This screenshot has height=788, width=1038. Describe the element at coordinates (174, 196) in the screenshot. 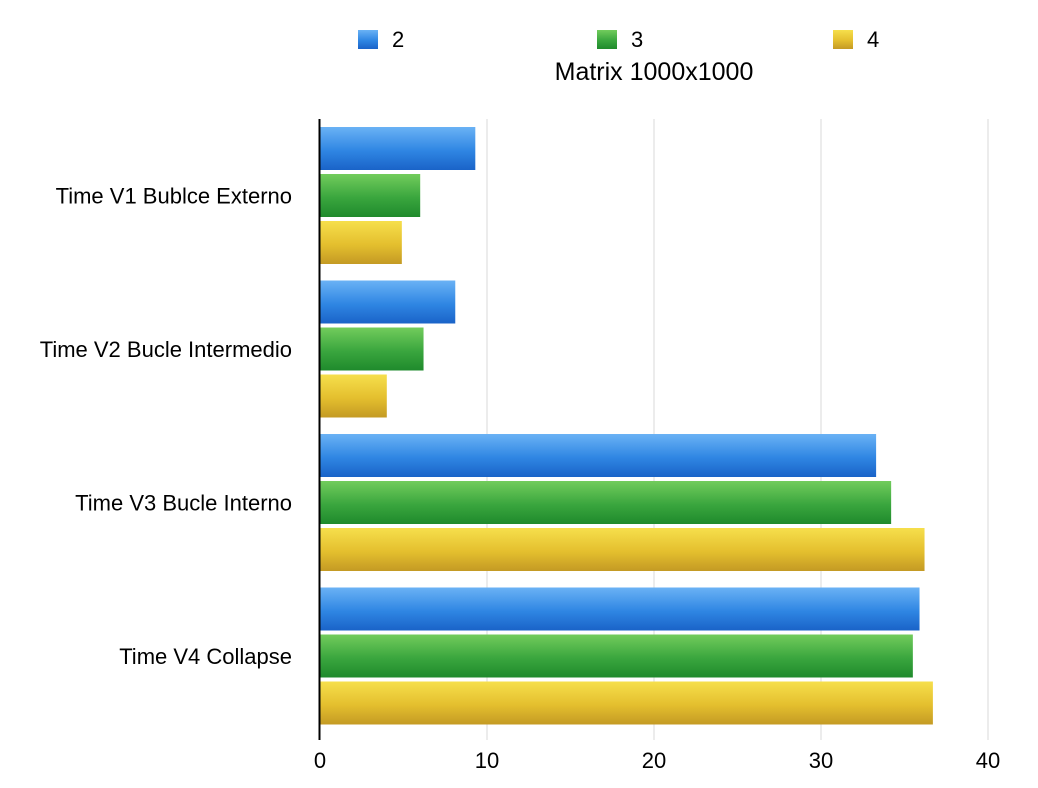

I see `category-label: Time V1 Bublce Externo` at that location.